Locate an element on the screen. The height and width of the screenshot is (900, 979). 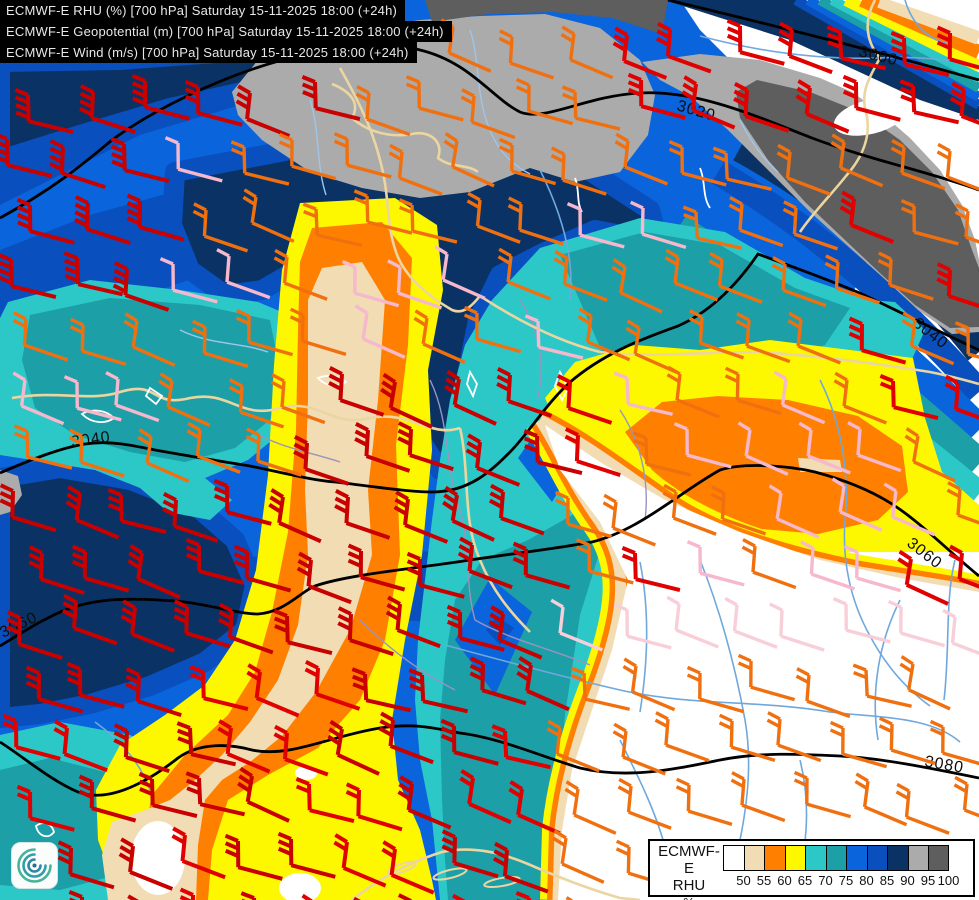
legend-tick: 100 is located at coordinates (948, 880).